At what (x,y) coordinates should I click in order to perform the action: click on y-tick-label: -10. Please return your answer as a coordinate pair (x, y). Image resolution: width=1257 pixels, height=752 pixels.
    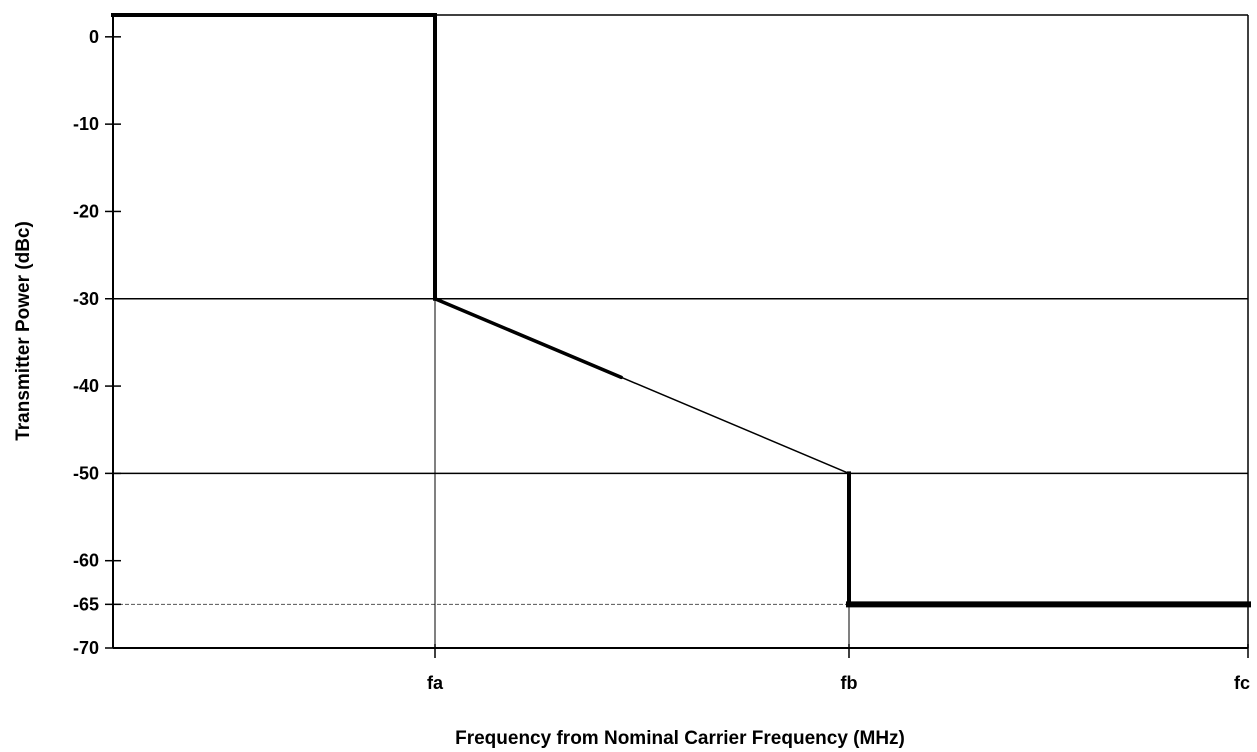
    Looking at the image, I should click on (86, 124).